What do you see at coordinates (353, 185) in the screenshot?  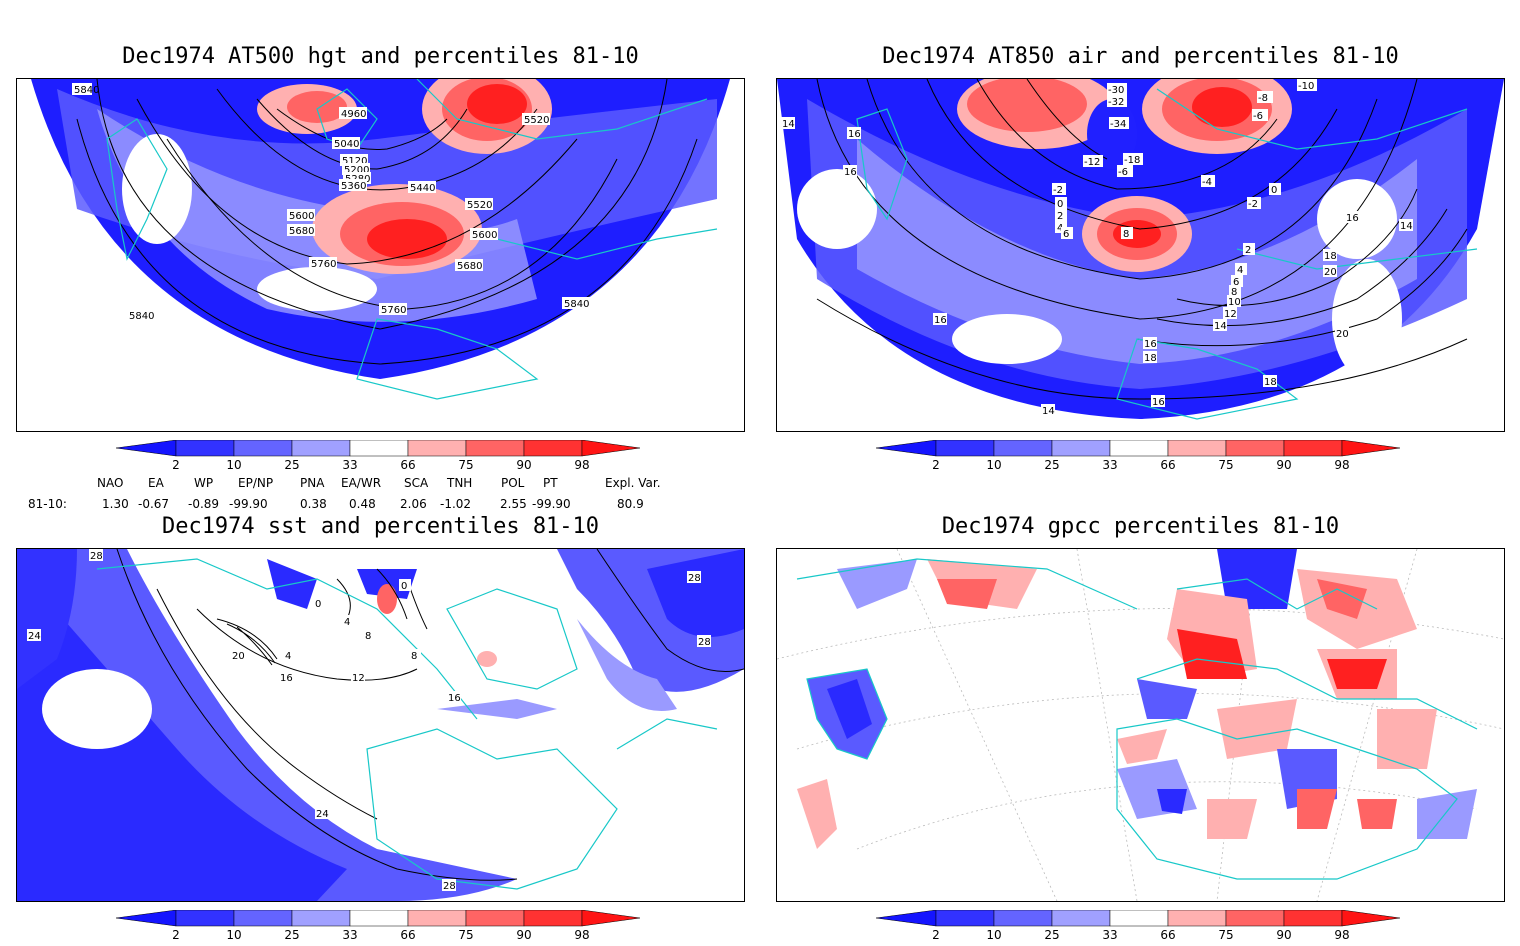 I see `contour-label: 5360` at bounding box center [353, 185].